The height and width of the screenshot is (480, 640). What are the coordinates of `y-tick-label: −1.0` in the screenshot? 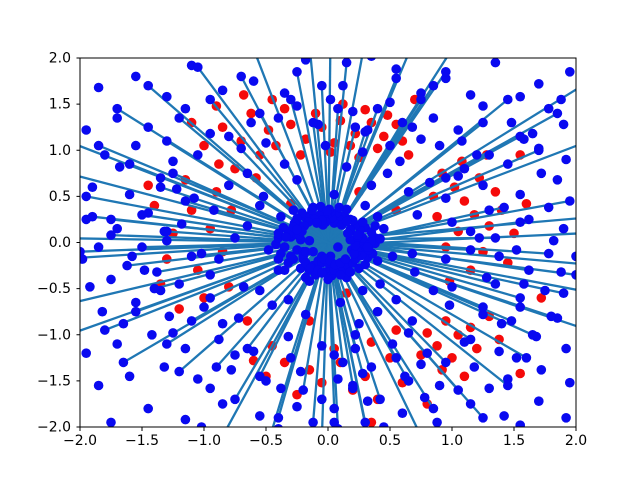 It's located at (54, 335).